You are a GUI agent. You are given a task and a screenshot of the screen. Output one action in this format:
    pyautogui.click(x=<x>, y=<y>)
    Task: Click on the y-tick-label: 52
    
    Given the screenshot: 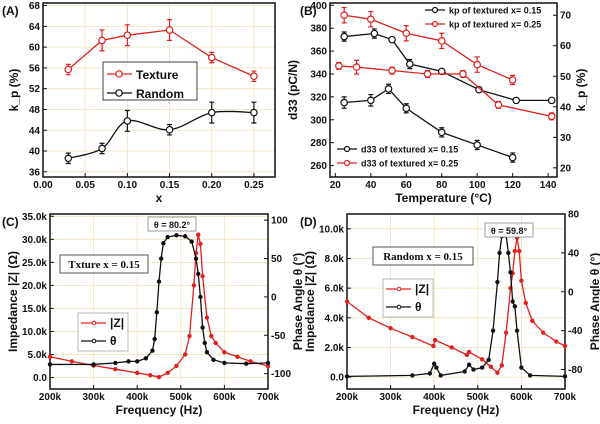 What is the action you would take?
    pyautogui.click(x=35, y=89)
    